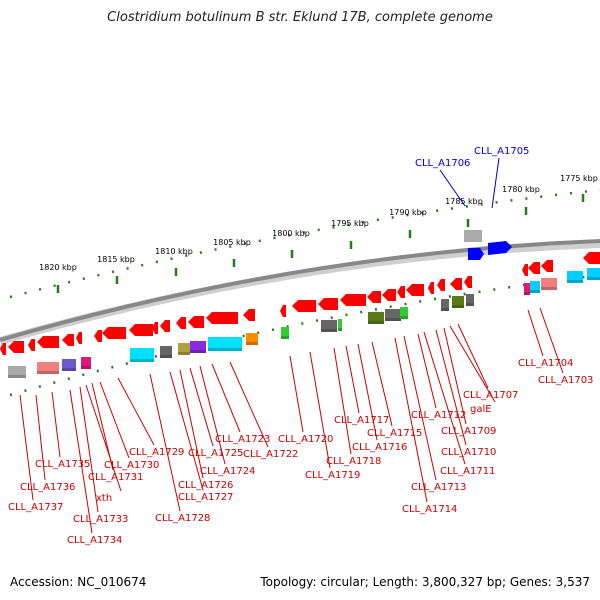 The height and width of the screenshot is (600, 600). What do you see at coordinates (332, 475) in the screenshot?
I see `gene-label: CLL_A1719` at bounding box center [332, 475].